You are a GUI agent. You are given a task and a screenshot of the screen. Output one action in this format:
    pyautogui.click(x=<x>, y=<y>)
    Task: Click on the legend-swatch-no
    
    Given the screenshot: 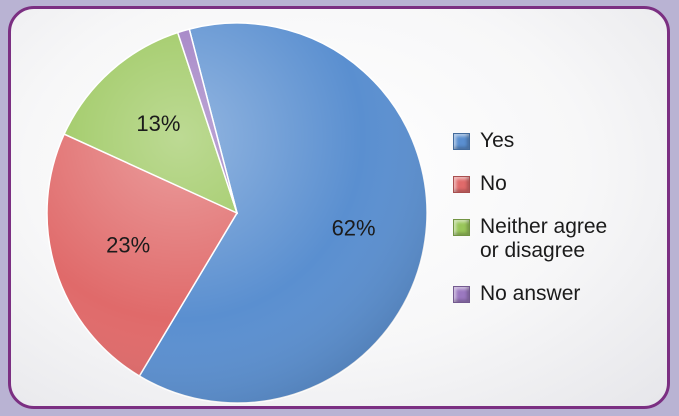 What is the action you would take?
    pyautogui.click(x=461, y=184)
    